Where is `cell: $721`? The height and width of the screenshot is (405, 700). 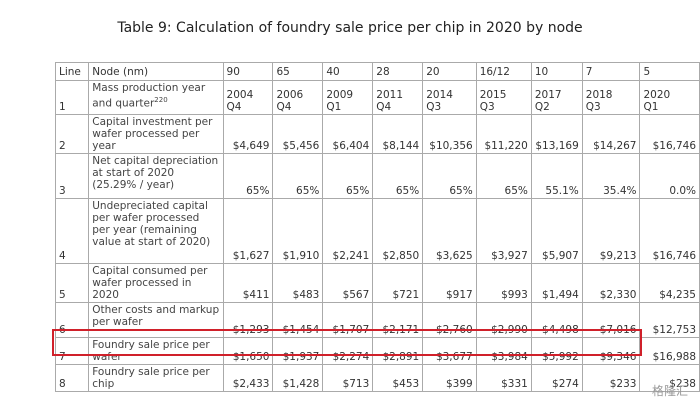 cell: $721 is located at coordinates (398, 283).